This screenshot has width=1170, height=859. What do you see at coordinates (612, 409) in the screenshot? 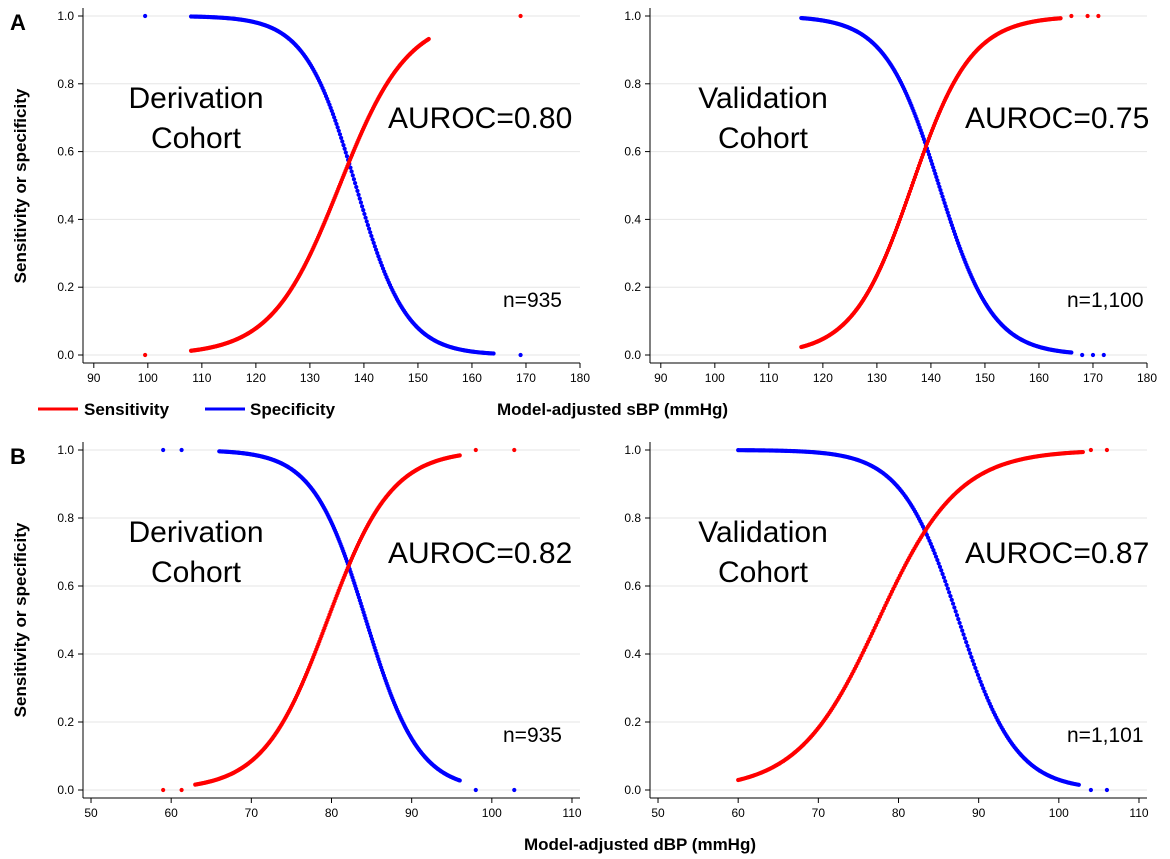
I see `x-axis-label-row-a: Model-adjusted sBP (mmHg)` at bounding box center [612, 409].